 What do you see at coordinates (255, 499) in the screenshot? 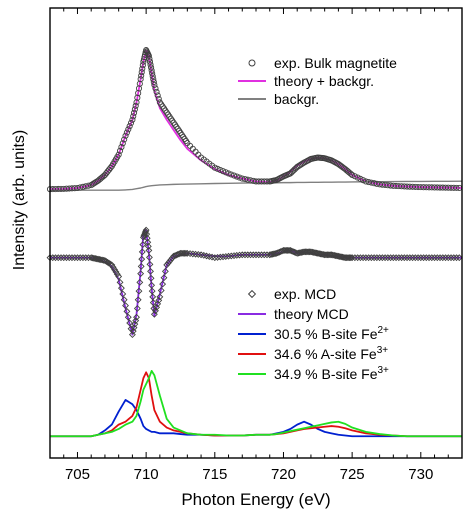
I see `x-axis-label: Photon Energy (eV)` at bounding box center [255, 499].